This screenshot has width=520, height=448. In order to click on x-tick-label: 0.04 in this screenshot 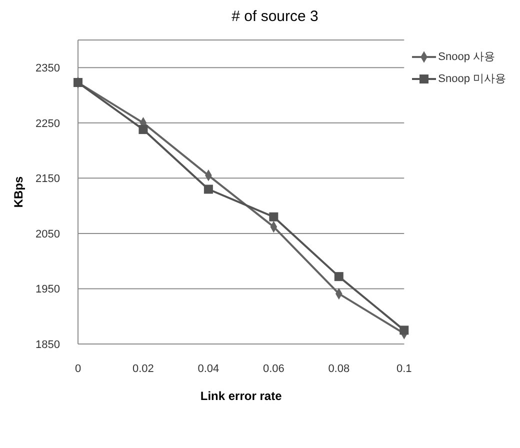, I will do `click(209, 368)`.